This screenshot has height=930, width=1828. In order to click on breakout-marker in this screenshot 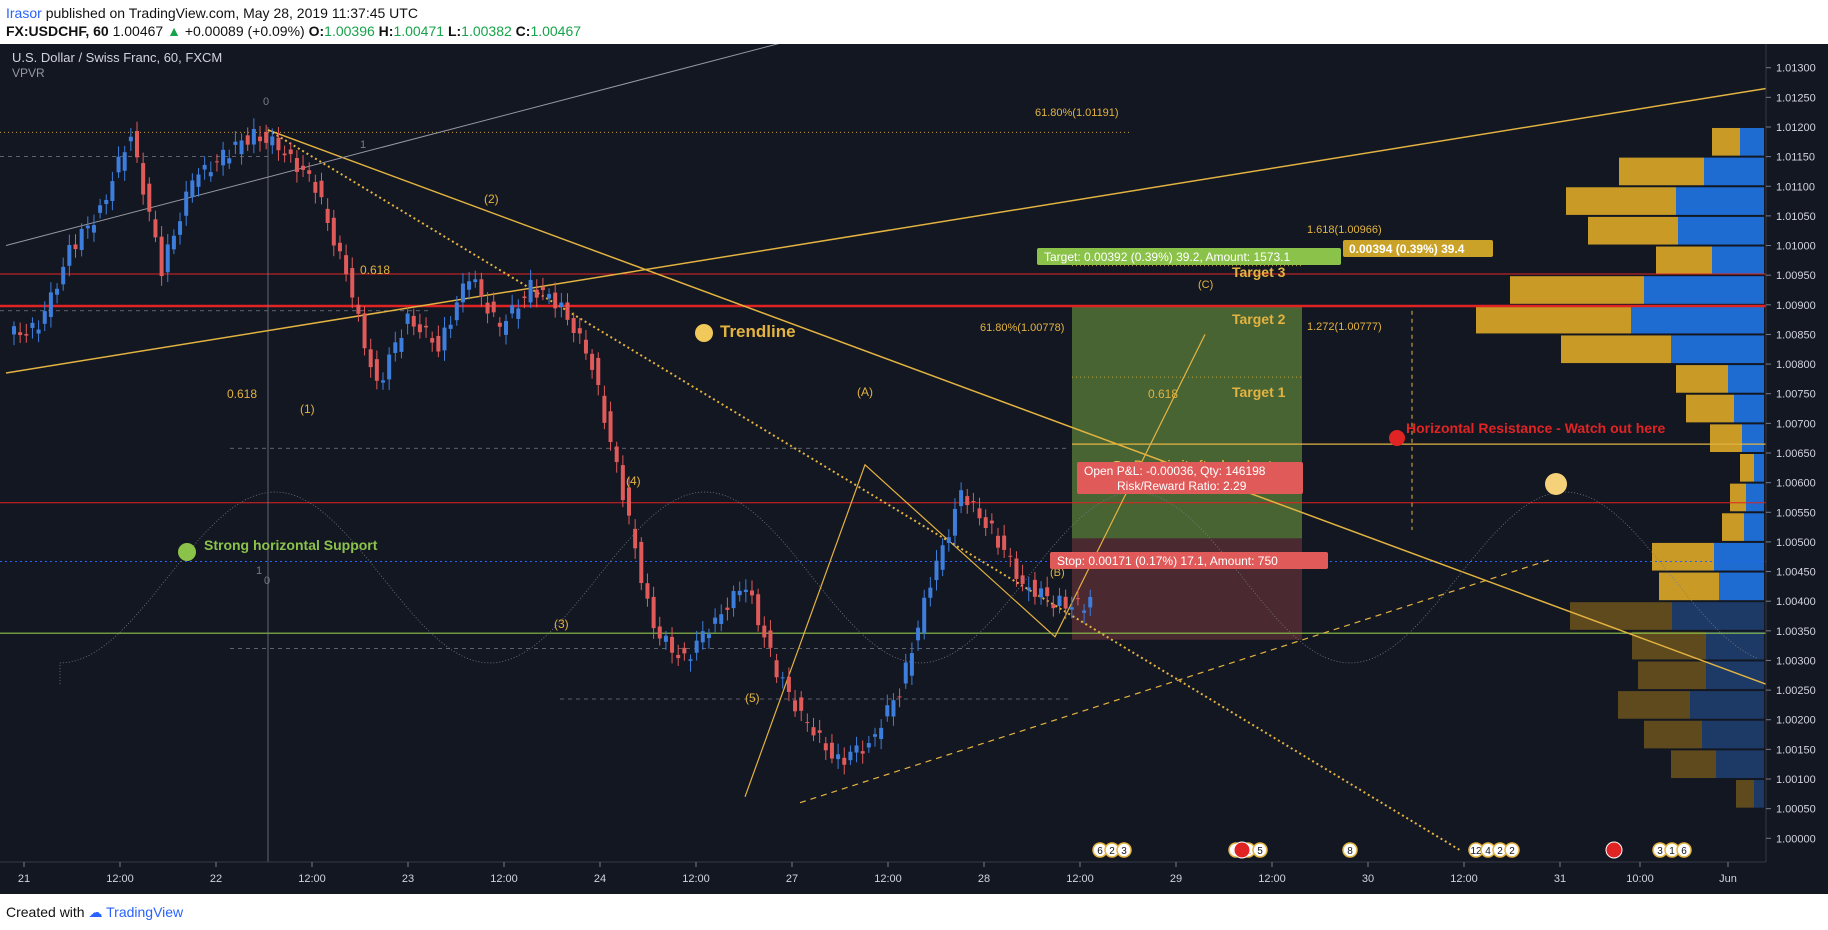, I will do `click(1556, 484)`.